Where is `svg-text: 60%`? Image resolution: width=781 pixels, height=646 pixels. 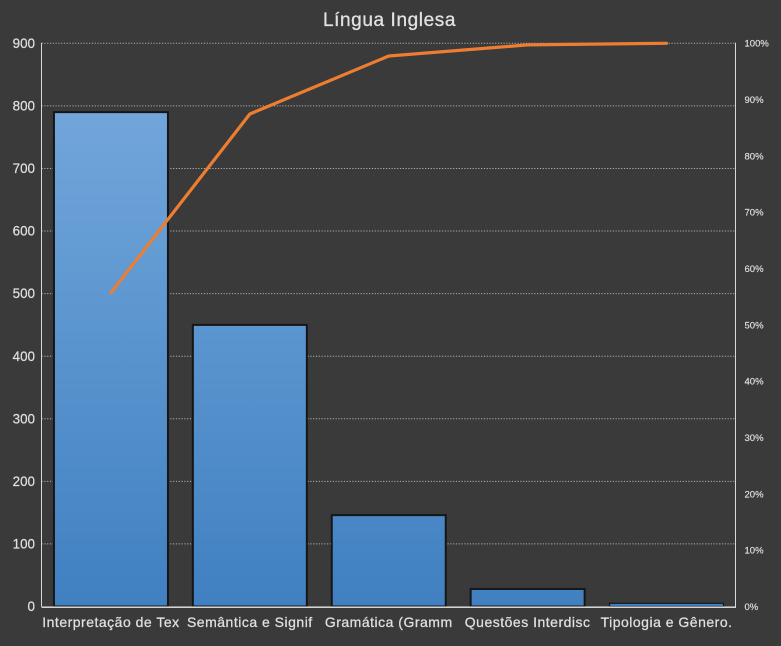 svg-text: 60% is located at coordinates (755, 269).